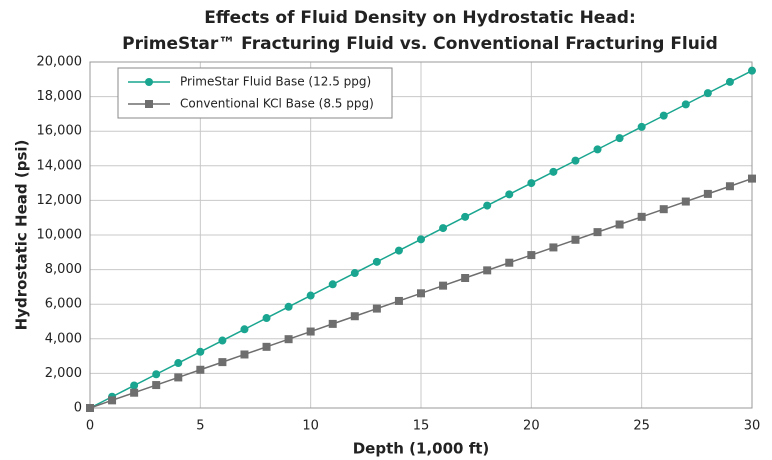 The height and width of the screenshot is (460, 772). I want to click on x-tick-label: 25, so click(641, 426).